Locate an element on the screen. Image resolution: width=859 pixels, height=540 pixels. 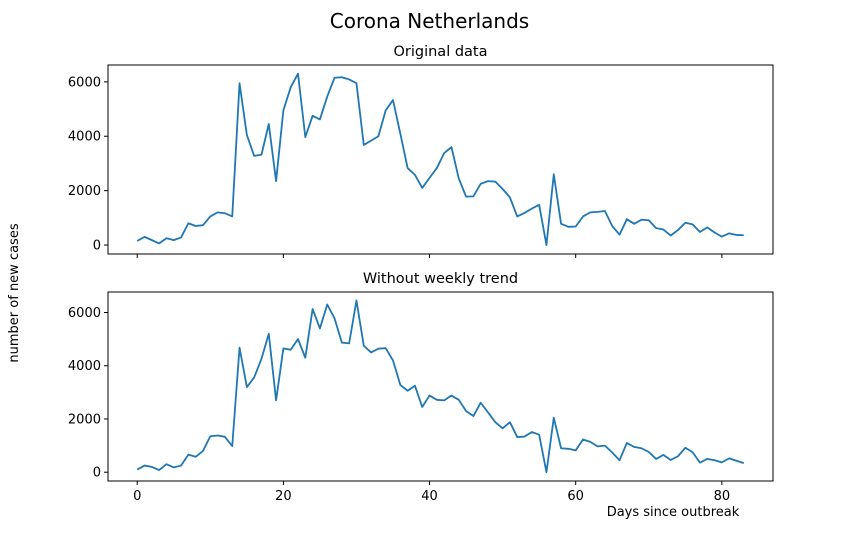
y-tick-label: 2000 is located at coordinates (84, 419).